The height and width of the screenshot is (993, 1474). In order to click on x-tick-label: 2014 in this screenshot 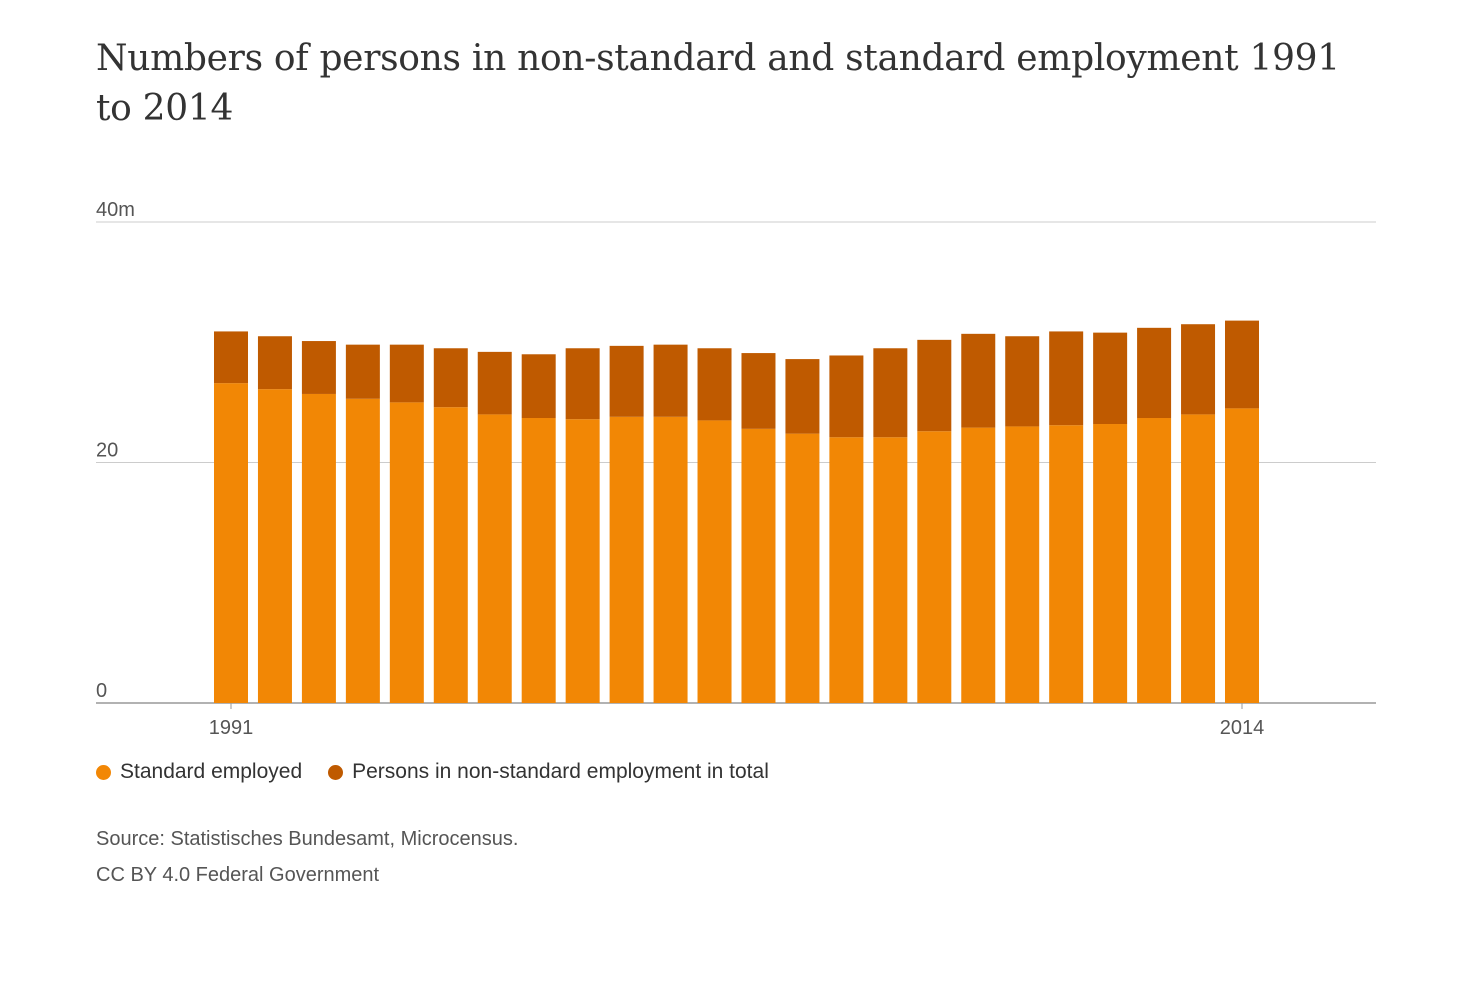, I will do `click(1242, 728)`.